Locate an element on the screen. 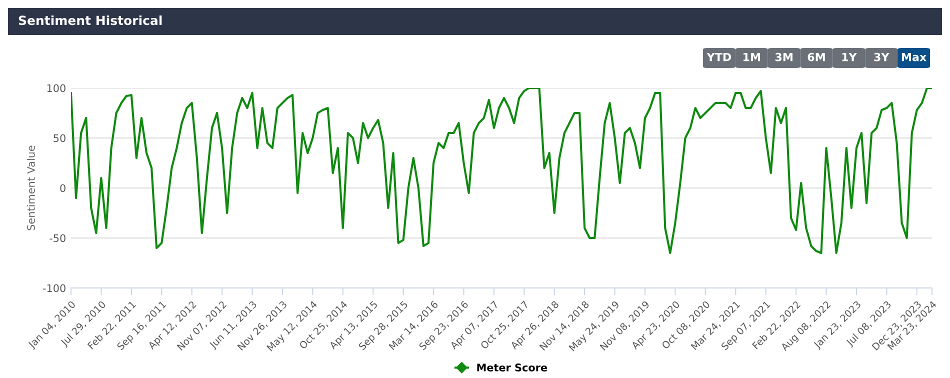  text: YTD is located at coordinates (719, 57).